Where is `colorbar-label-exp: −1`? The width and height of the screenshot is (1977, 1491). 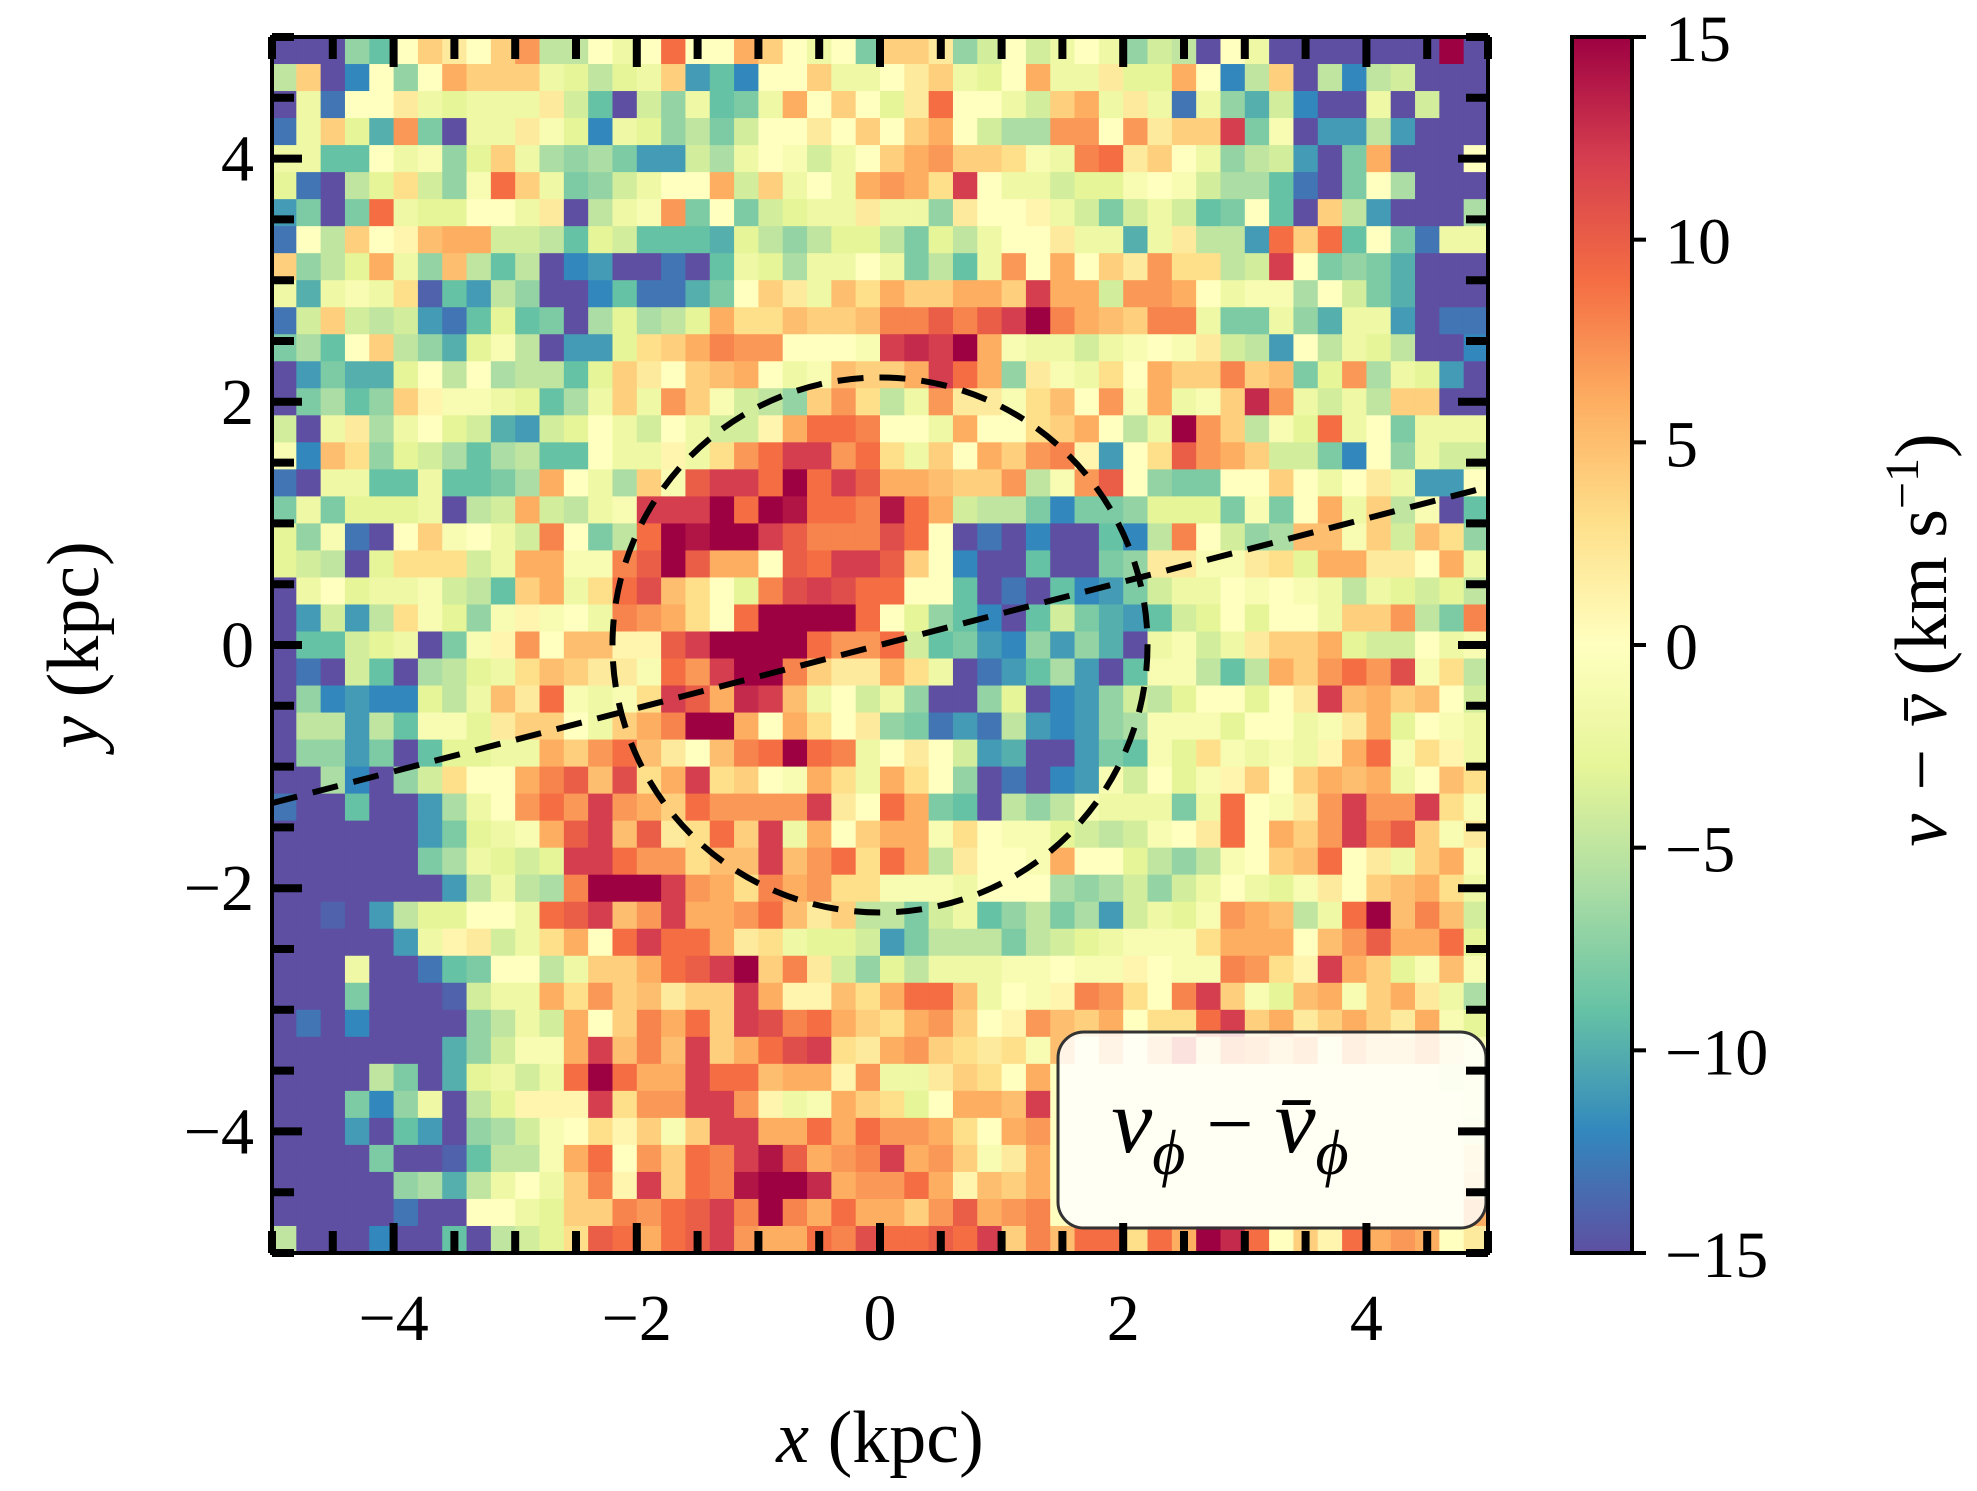
colorbar-label-exp: −1 is located at coordinates (1902, 483).